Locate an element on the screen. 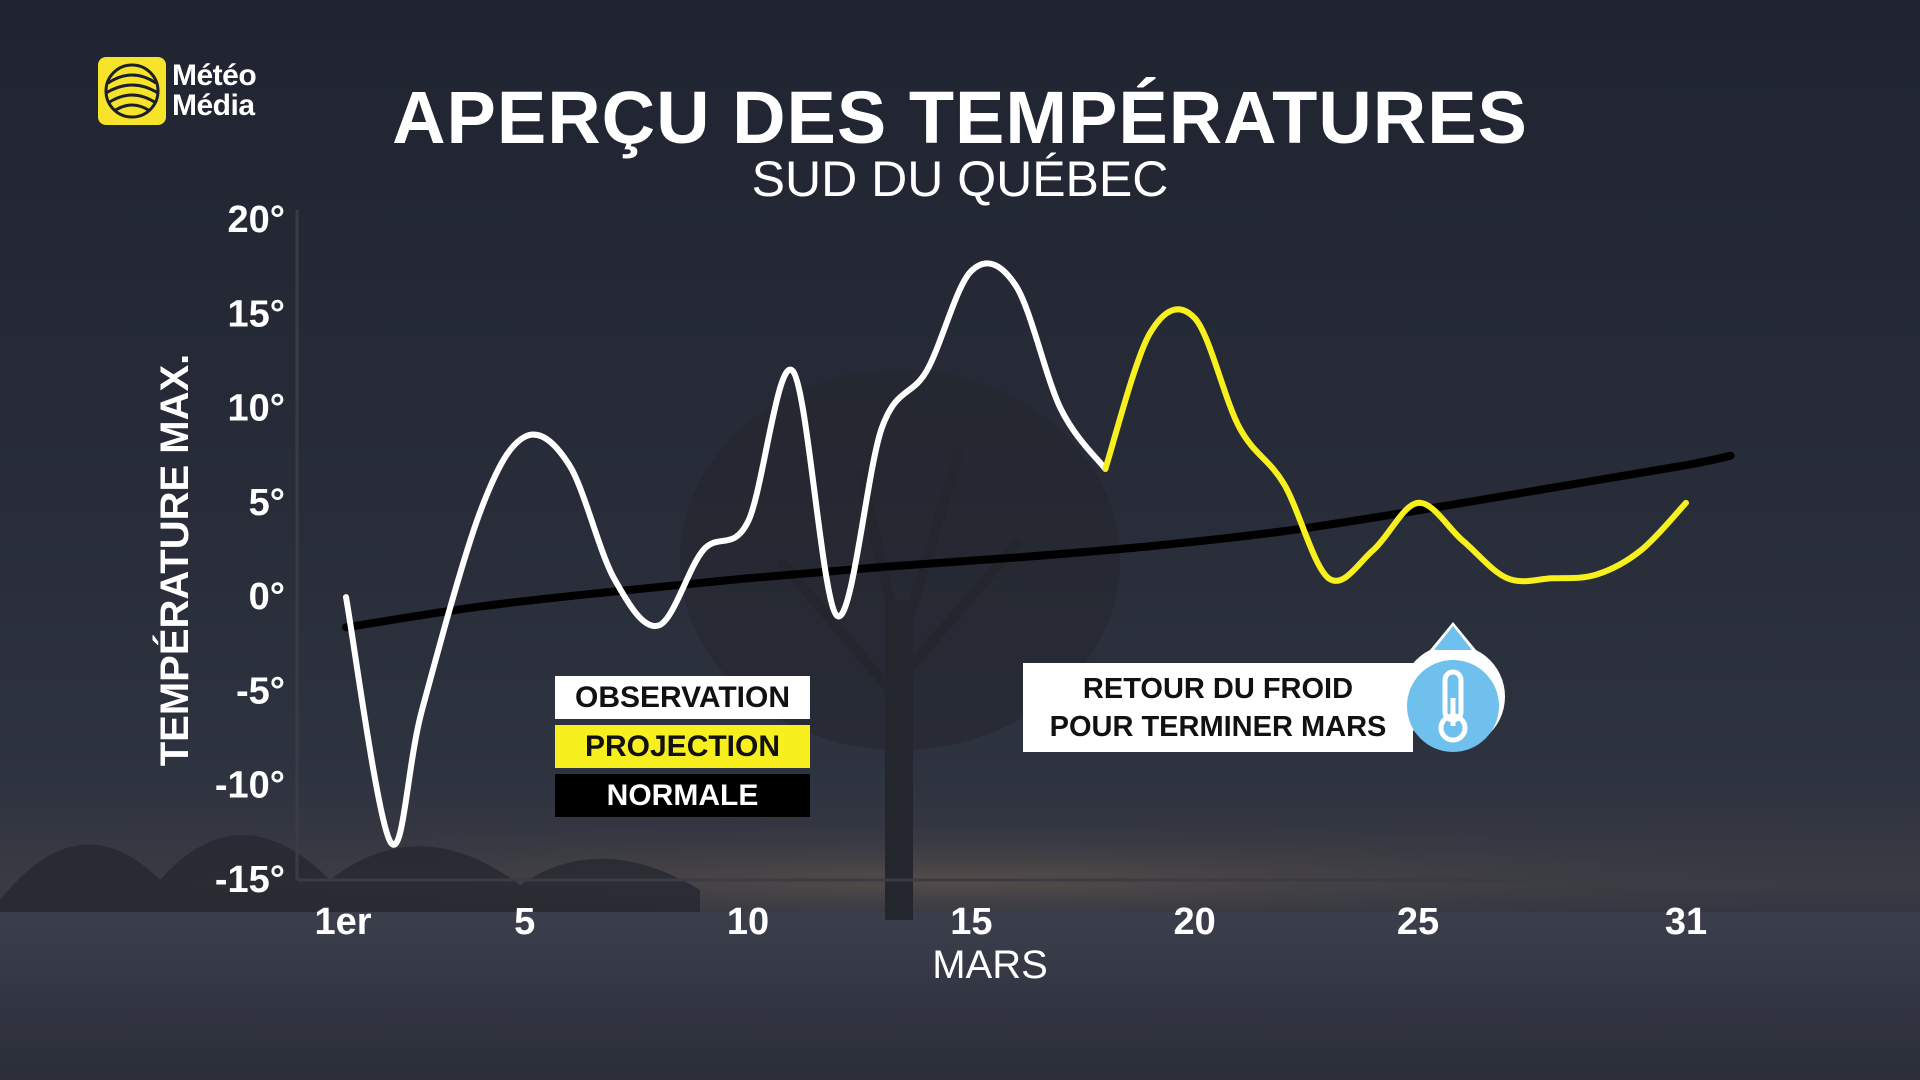 This screenshot has height=1080, width=1920. x-tick-label: 15 is located at coordinates (971, 922).